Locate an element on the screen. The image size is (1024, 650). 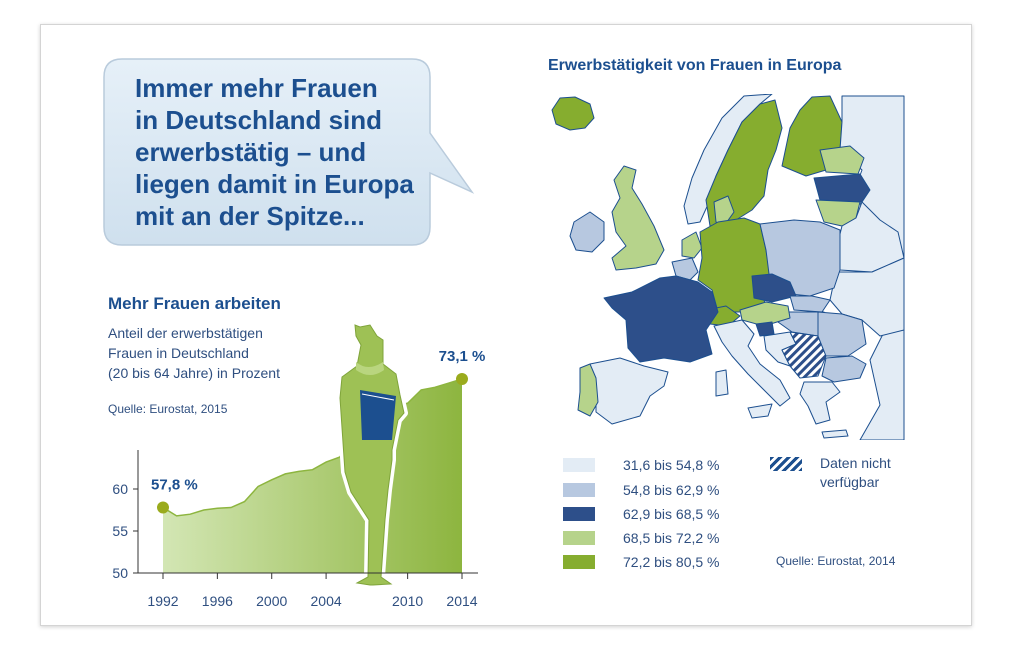
y-tick-label: 55 is located at coordinates (120, 531).